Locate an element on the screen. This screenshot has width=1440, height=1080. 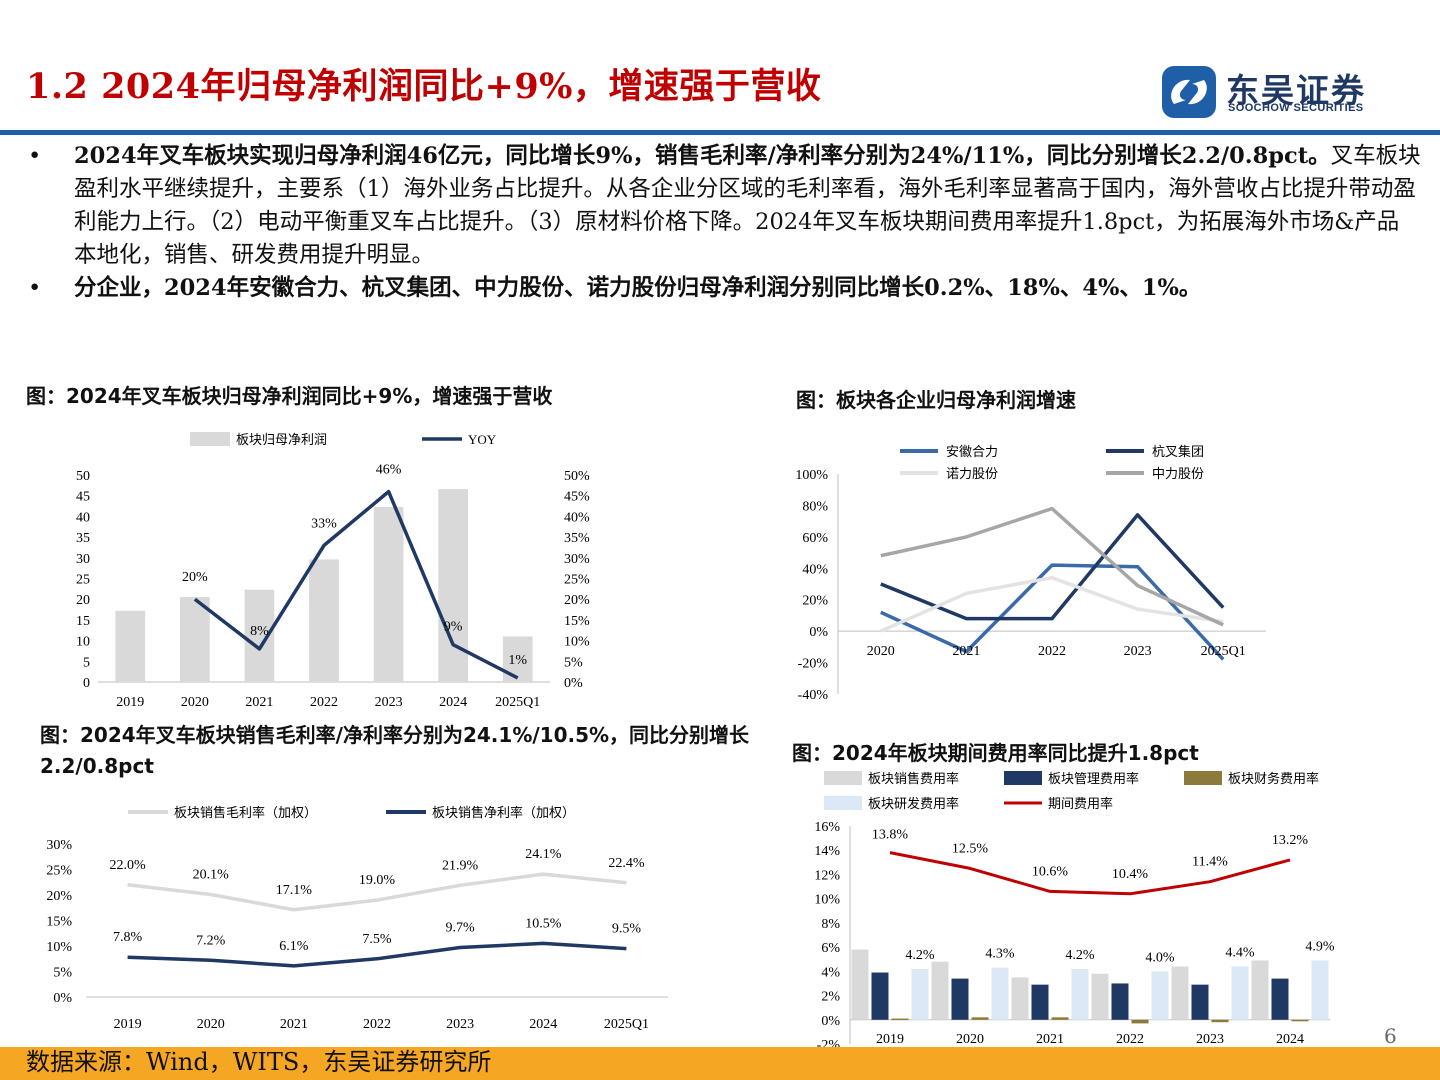
y-tick-label: 4% is located at coordinates (830, 972).